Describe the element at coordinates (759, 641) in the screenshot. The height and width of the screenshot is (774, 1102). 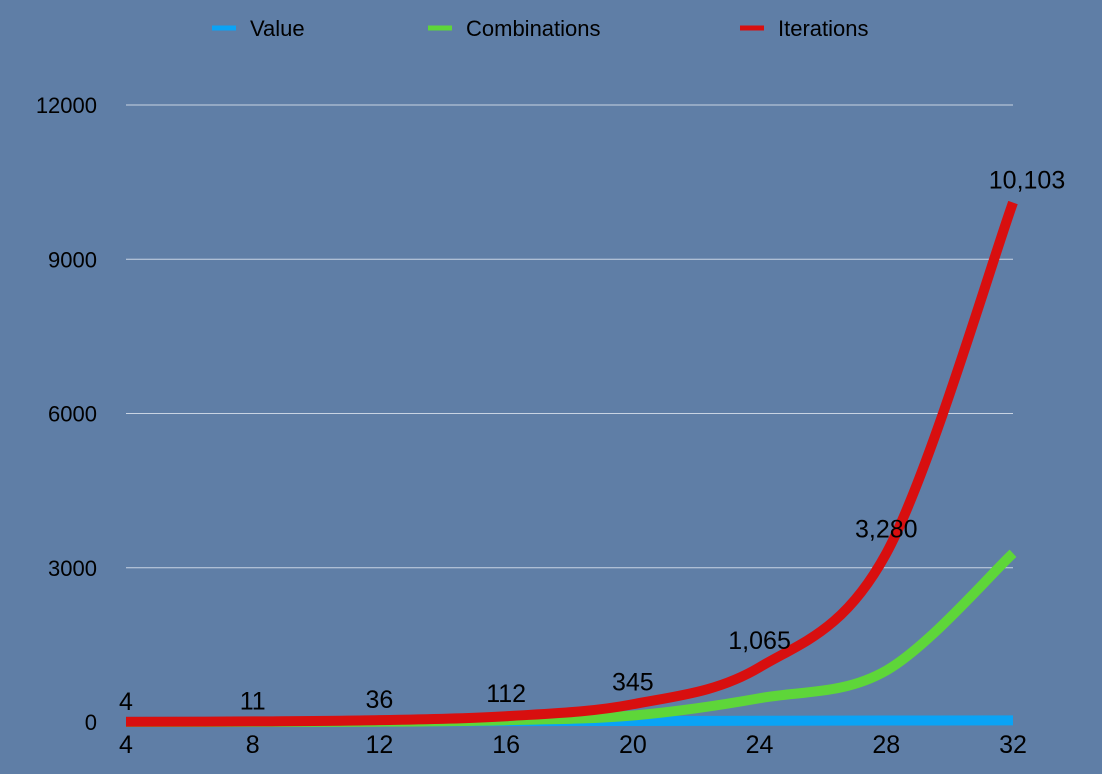
I see `data-label: 1,065` at that location.